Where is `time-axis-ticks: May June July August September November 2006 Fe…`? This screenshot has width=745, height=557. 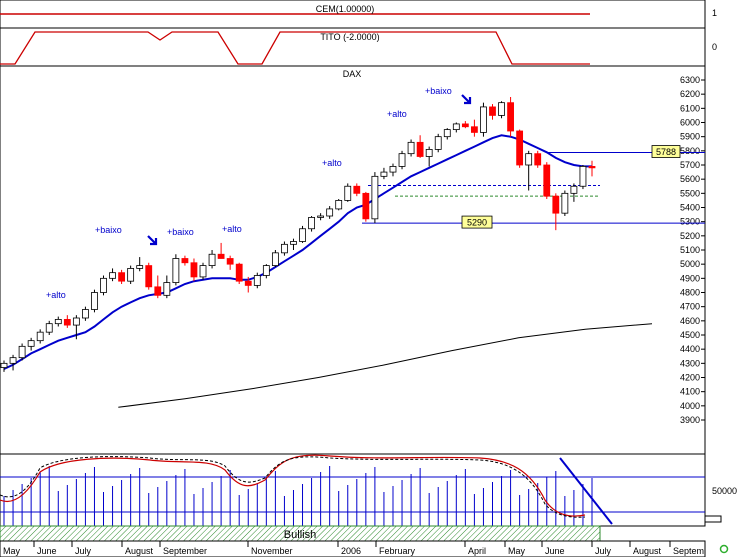
time-axis-ticks: May June July August September November 2006 Fe… is located at coordinates (352, 548).